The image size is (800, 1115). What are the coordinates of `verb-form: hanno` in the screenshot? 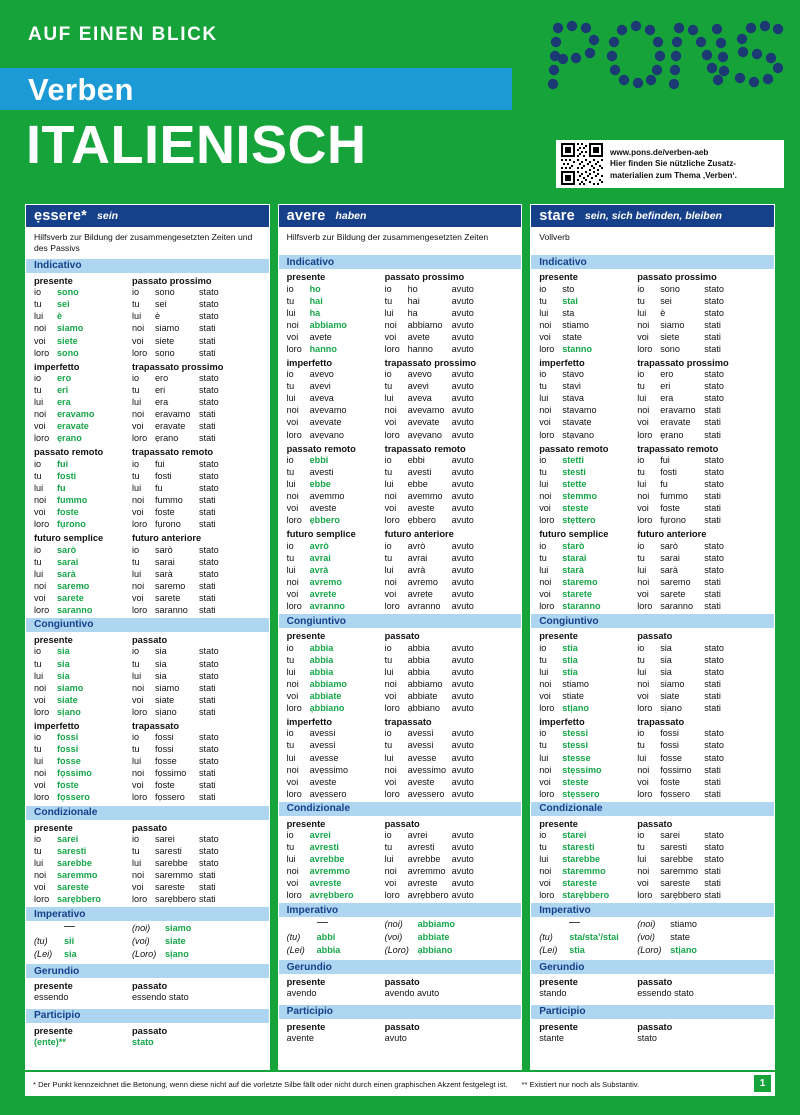 It's located at (323, 348).